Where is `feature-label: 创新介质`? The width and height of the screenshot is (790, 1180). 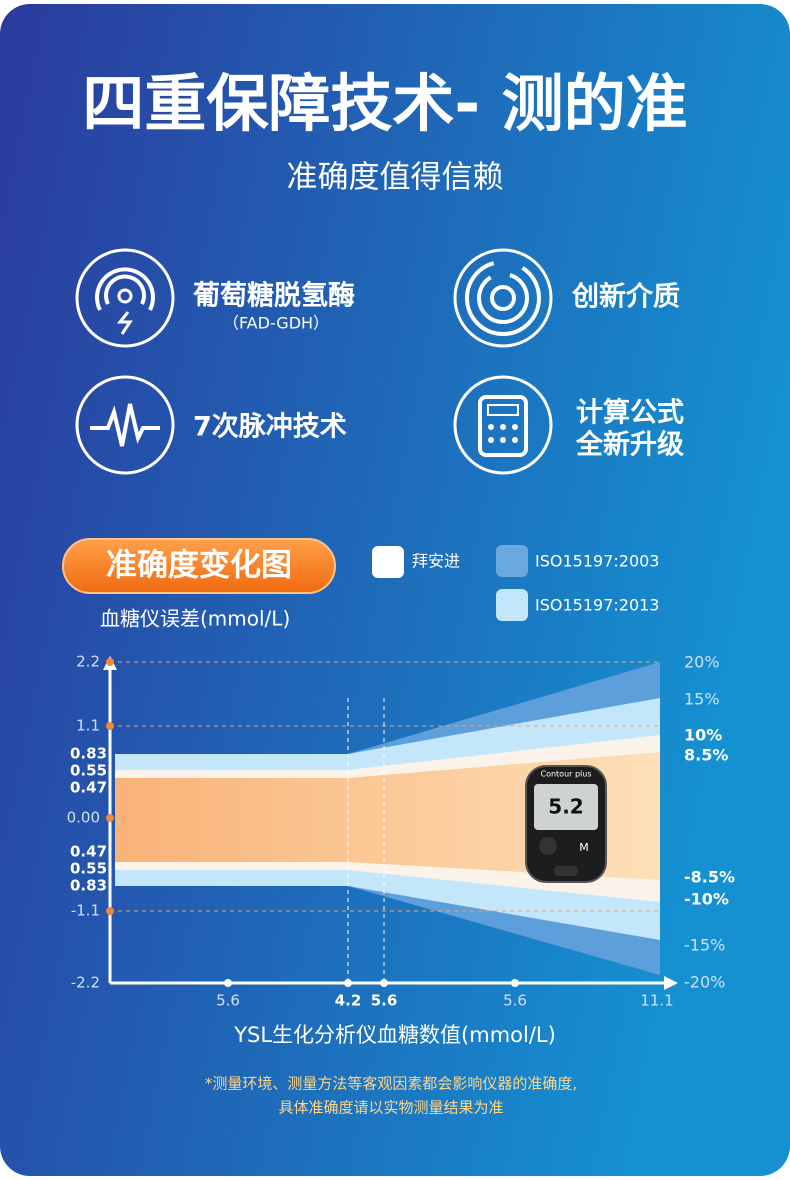 feature-label: 创新介质 is located at coordinates (625, 297).